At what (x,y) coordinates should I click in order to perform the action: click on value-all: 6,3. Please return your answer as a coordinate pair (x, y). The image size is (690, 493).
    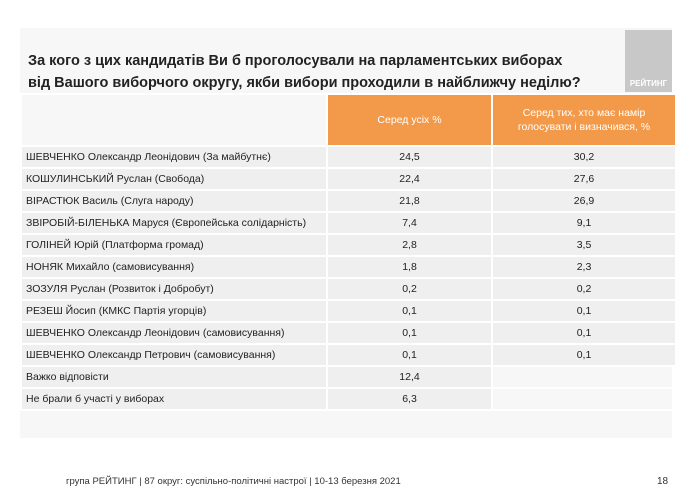
    Looking at the image, I should click on (409, 399).